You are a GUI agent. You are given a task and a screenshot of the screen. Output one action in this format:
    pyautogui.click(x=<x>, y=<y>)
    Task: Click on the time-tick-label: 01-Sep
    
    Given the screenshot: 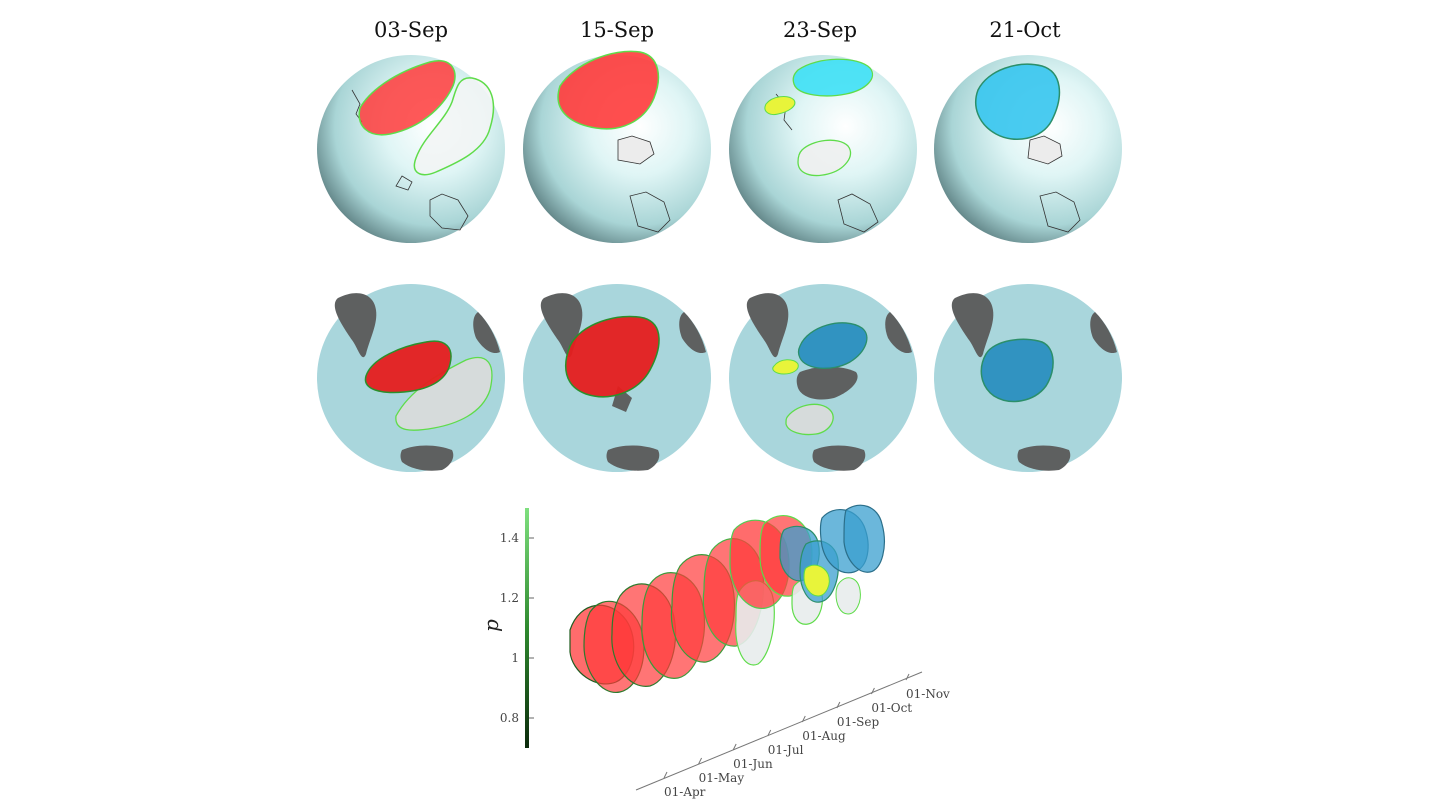 What is the action you would take?
    pyautogui.click(x=858, y=722)
    